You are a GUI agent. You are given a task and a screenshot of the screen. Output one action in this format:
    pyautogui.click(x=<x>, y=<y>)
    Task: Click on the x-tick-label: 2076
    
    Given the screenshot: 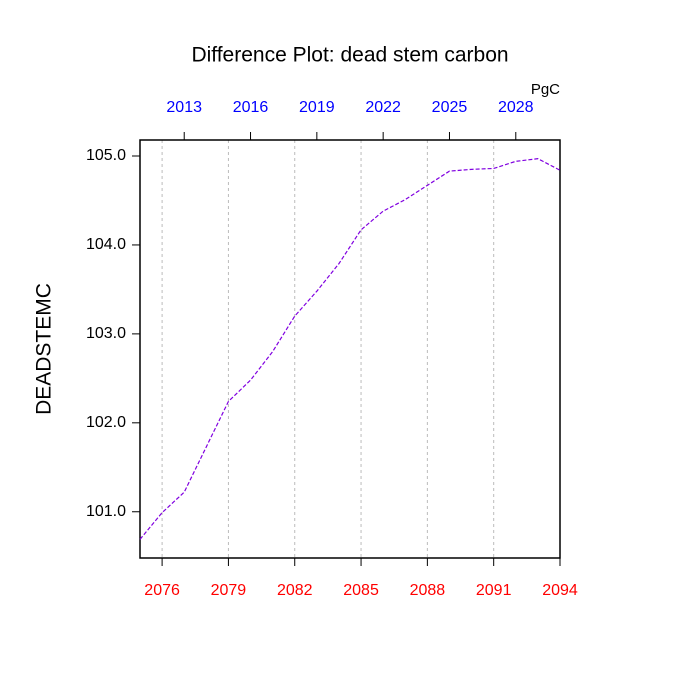 What is the action you would take?
    pyautogui.click(x=162, y=590)
    